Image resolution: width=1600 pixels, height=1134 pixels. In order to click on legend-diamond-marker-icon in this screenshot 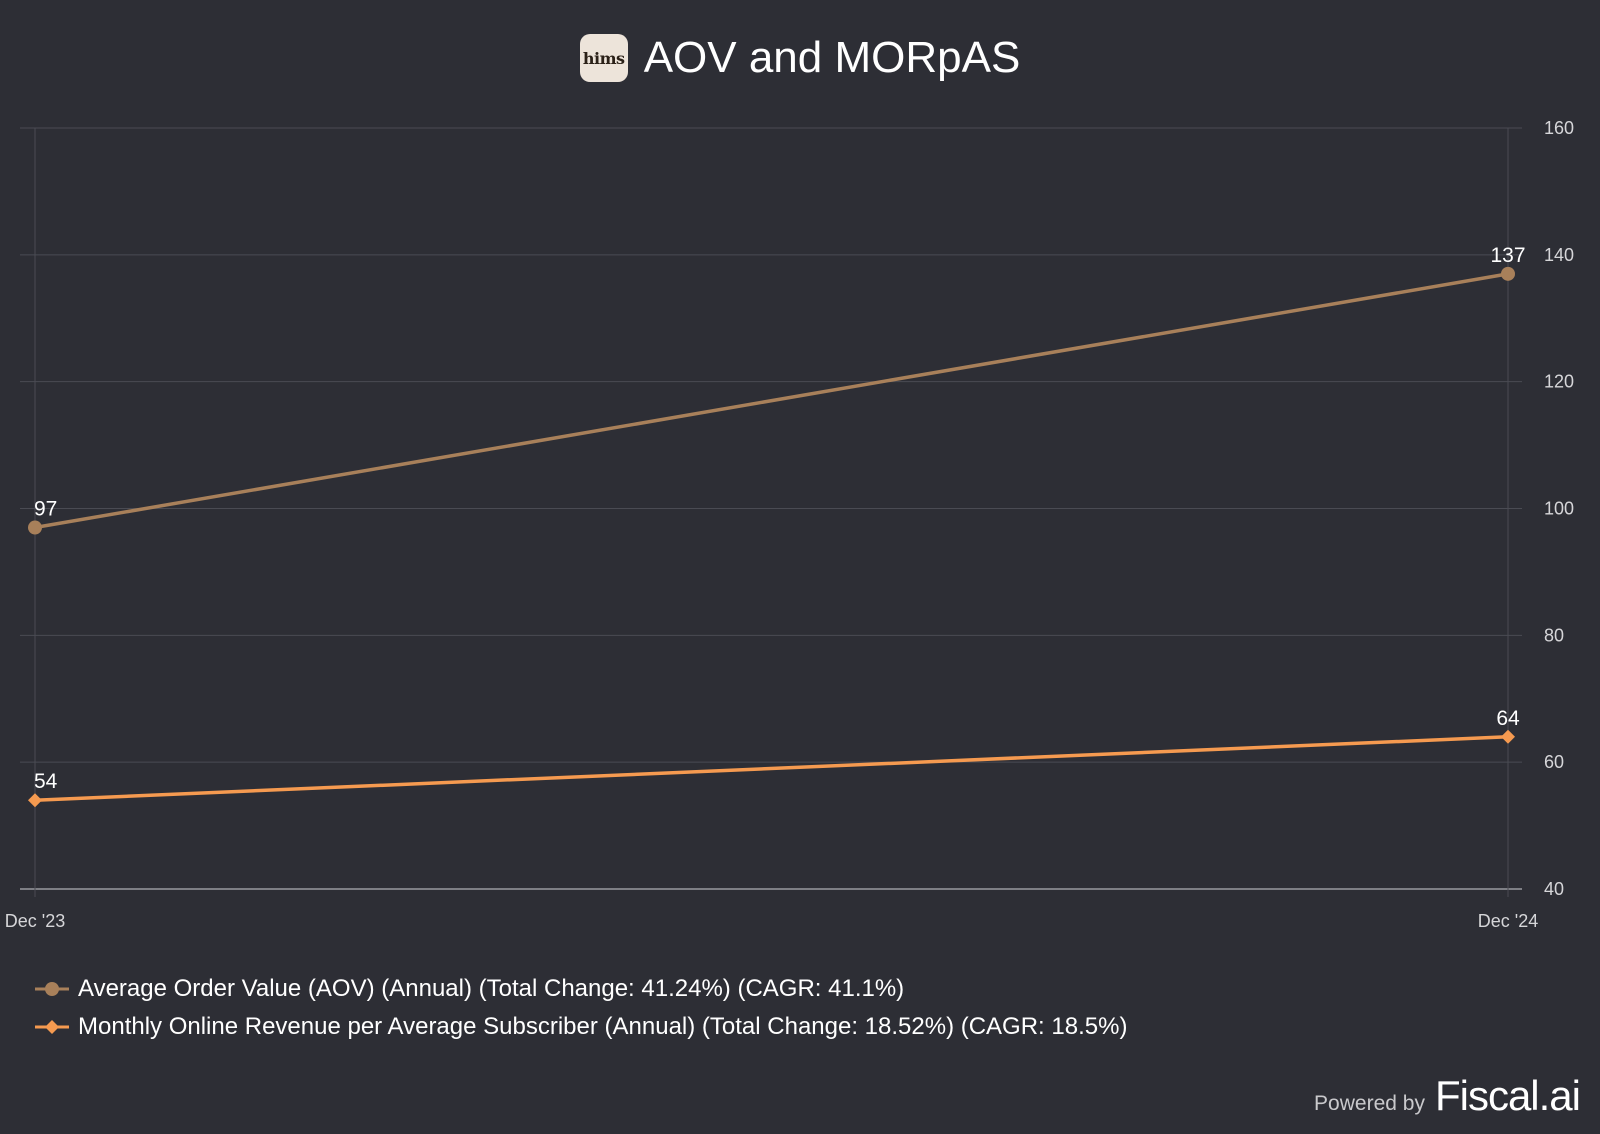, I will do `click(52, 1027)`.